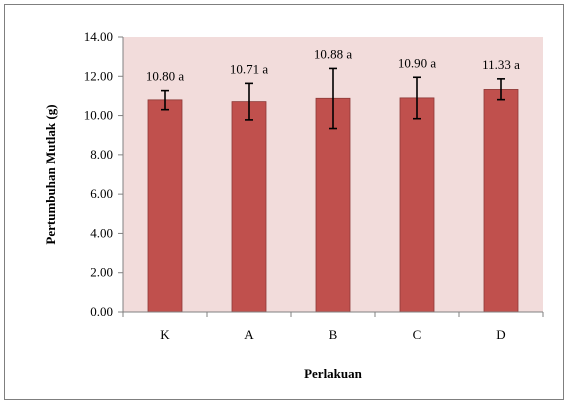 The image size is (570, 406). Describe the element at coordinates (333, 53) in the screenshot. I see `data-label-b: 10.88 a` at that location.